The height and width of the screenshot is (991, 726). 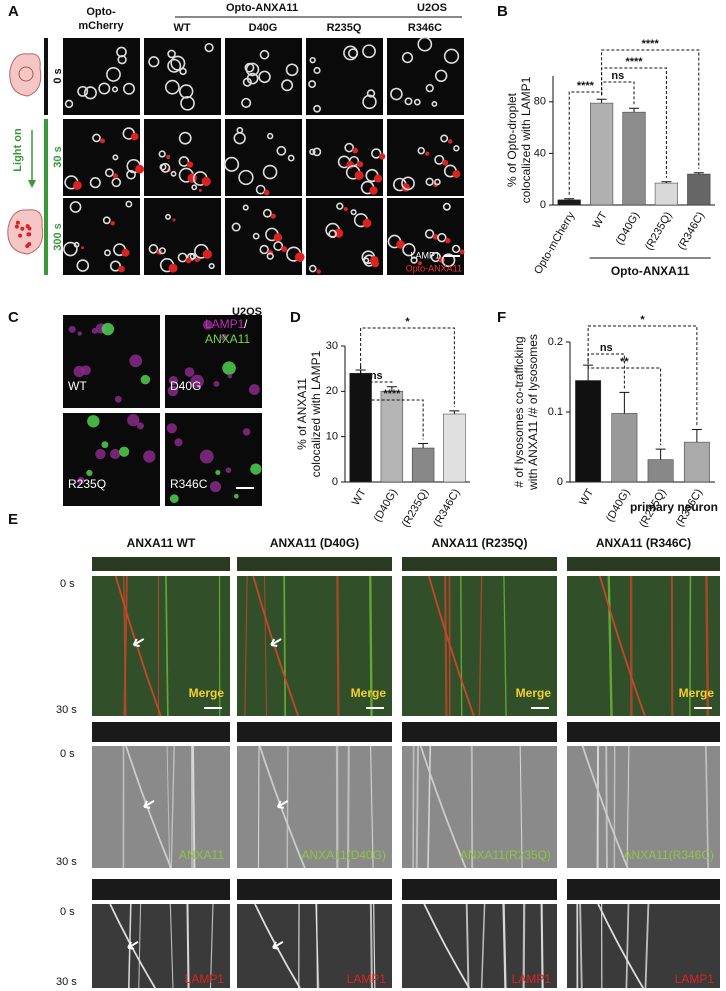 I want to click on label: Opto-ANXA11, so click(x=262, y=8).